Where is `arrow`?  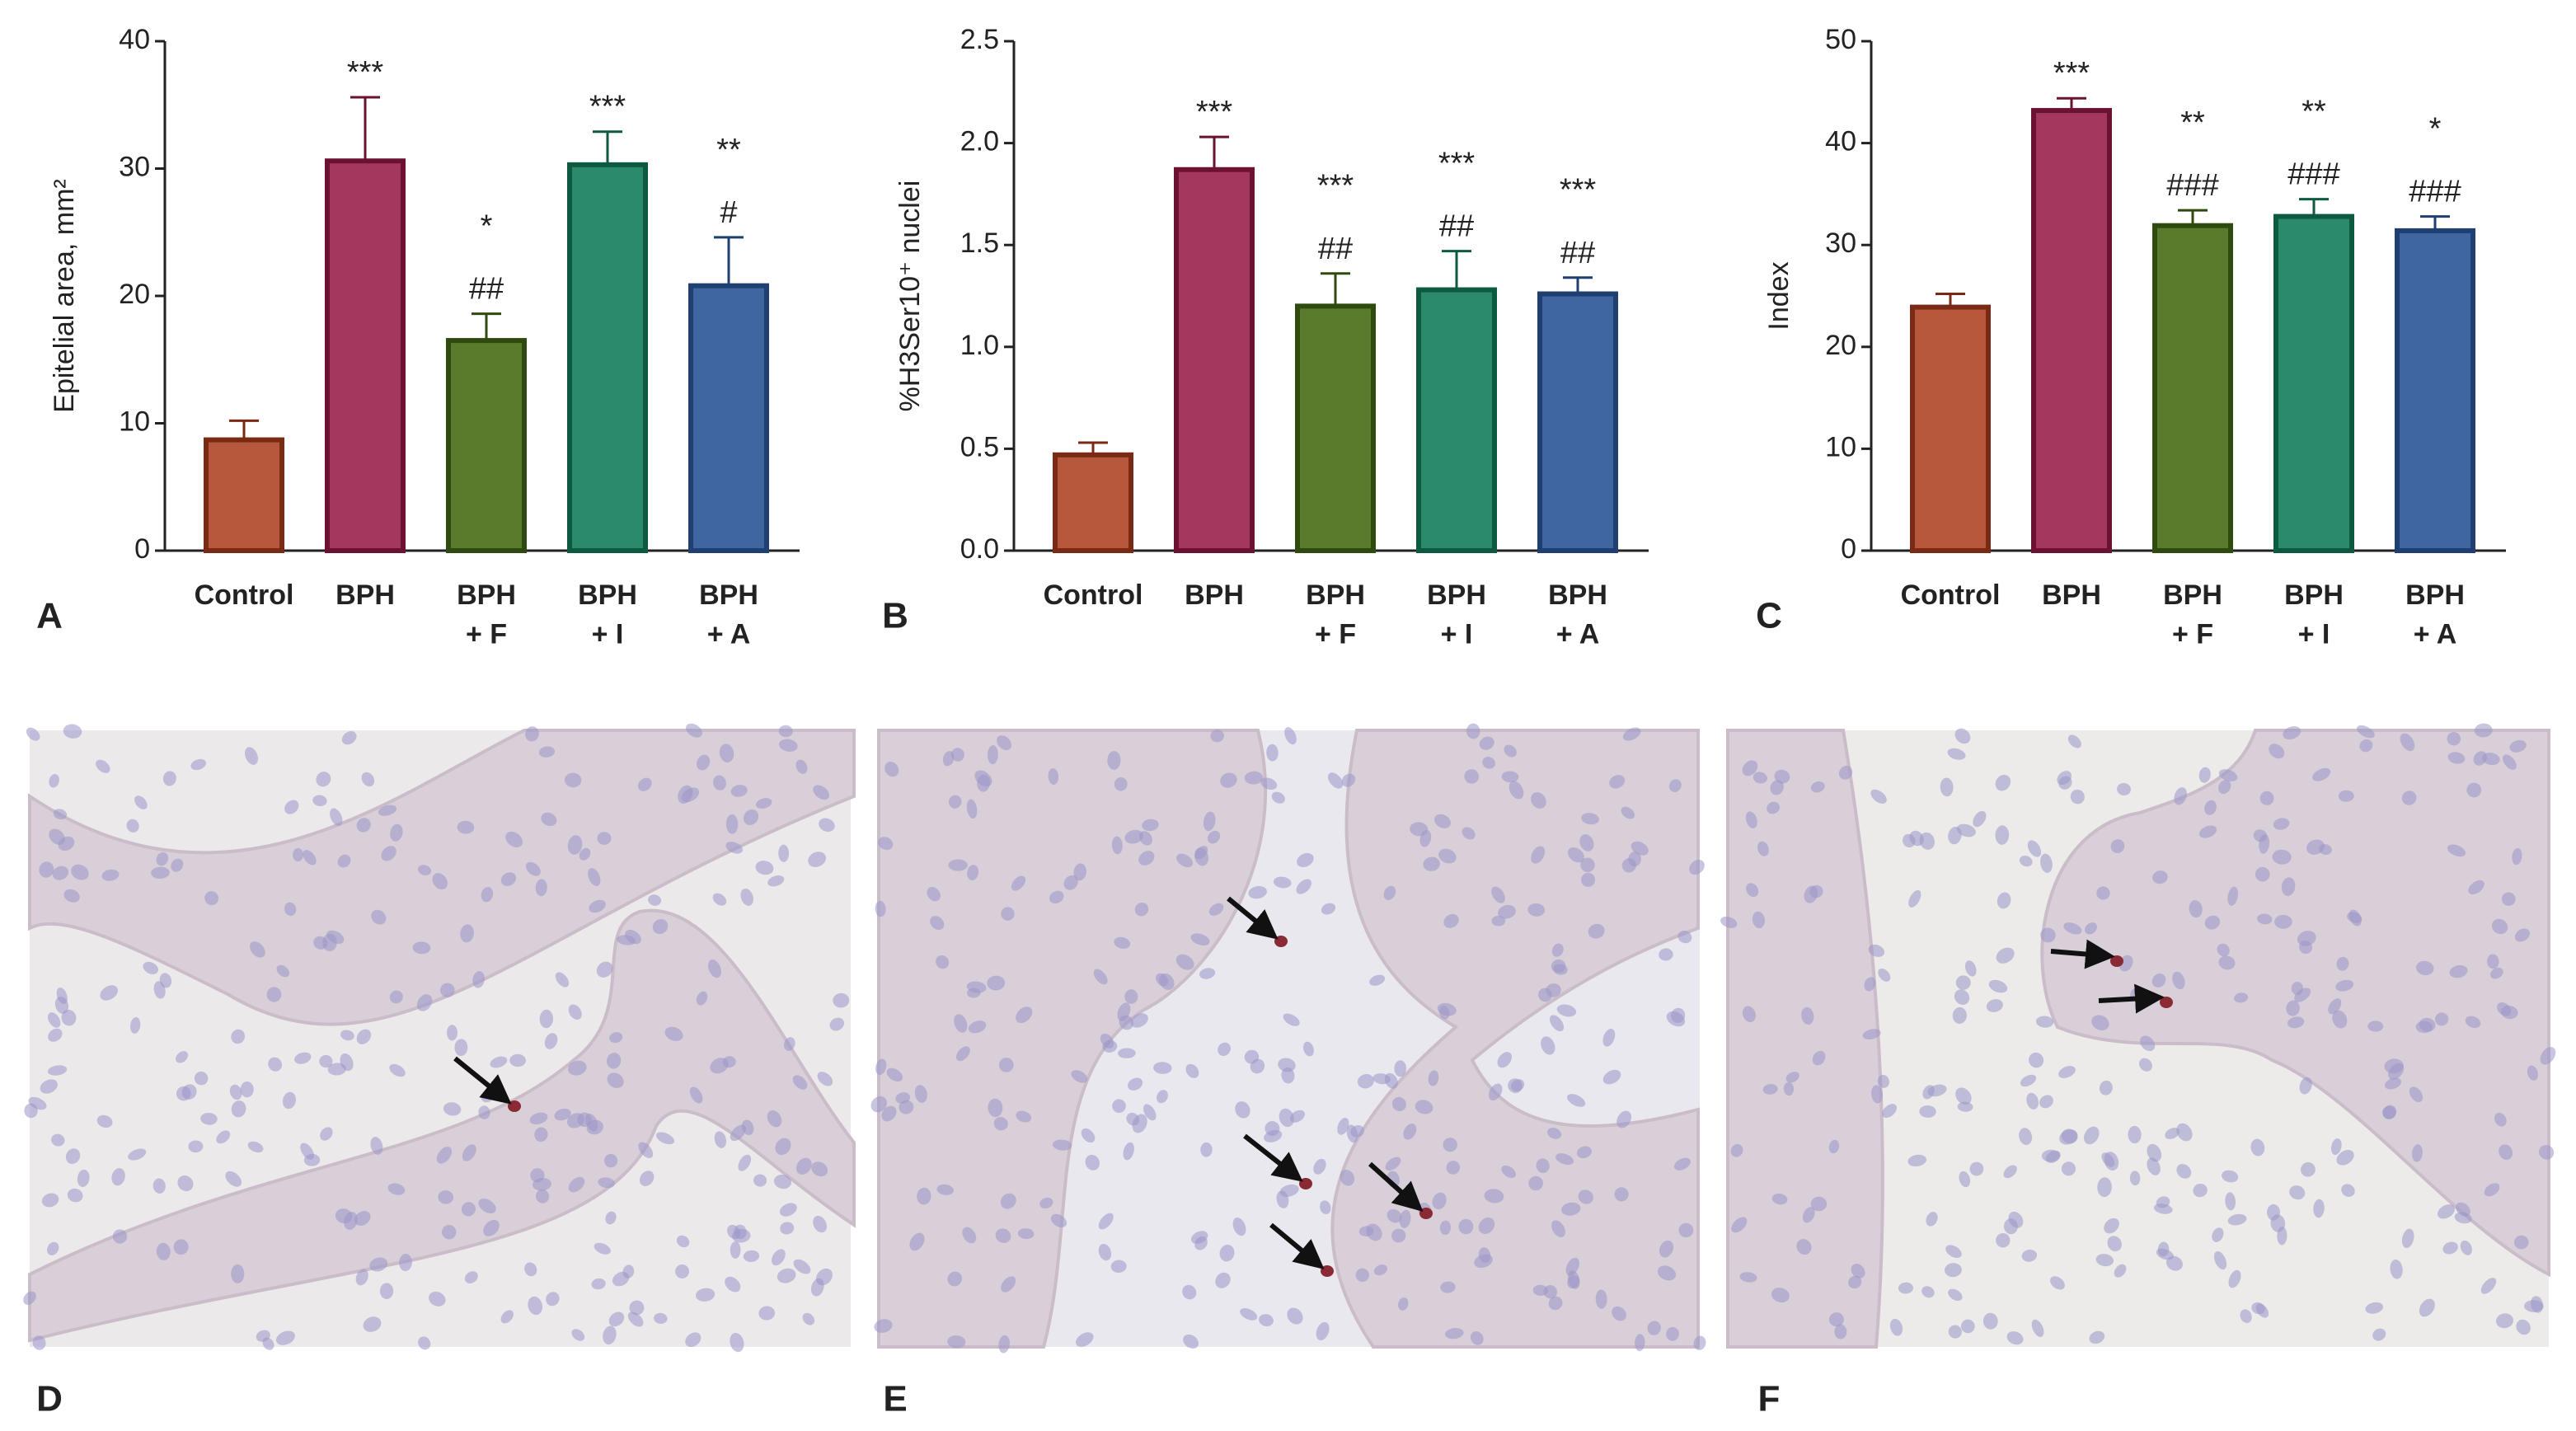
arrow is located at coordinates (1297, 1245).